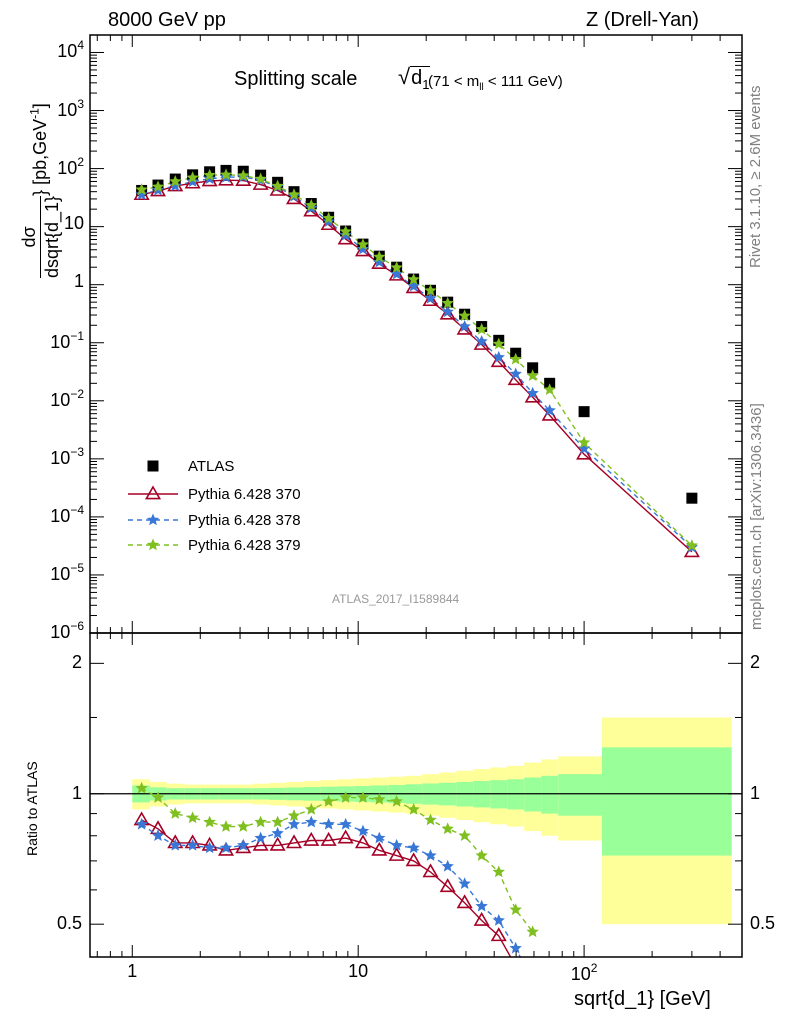  What do you see at coordinates (78, 280) in the screenshot?
I see `y-tick-label: 1` at bounding box center [78, 280].